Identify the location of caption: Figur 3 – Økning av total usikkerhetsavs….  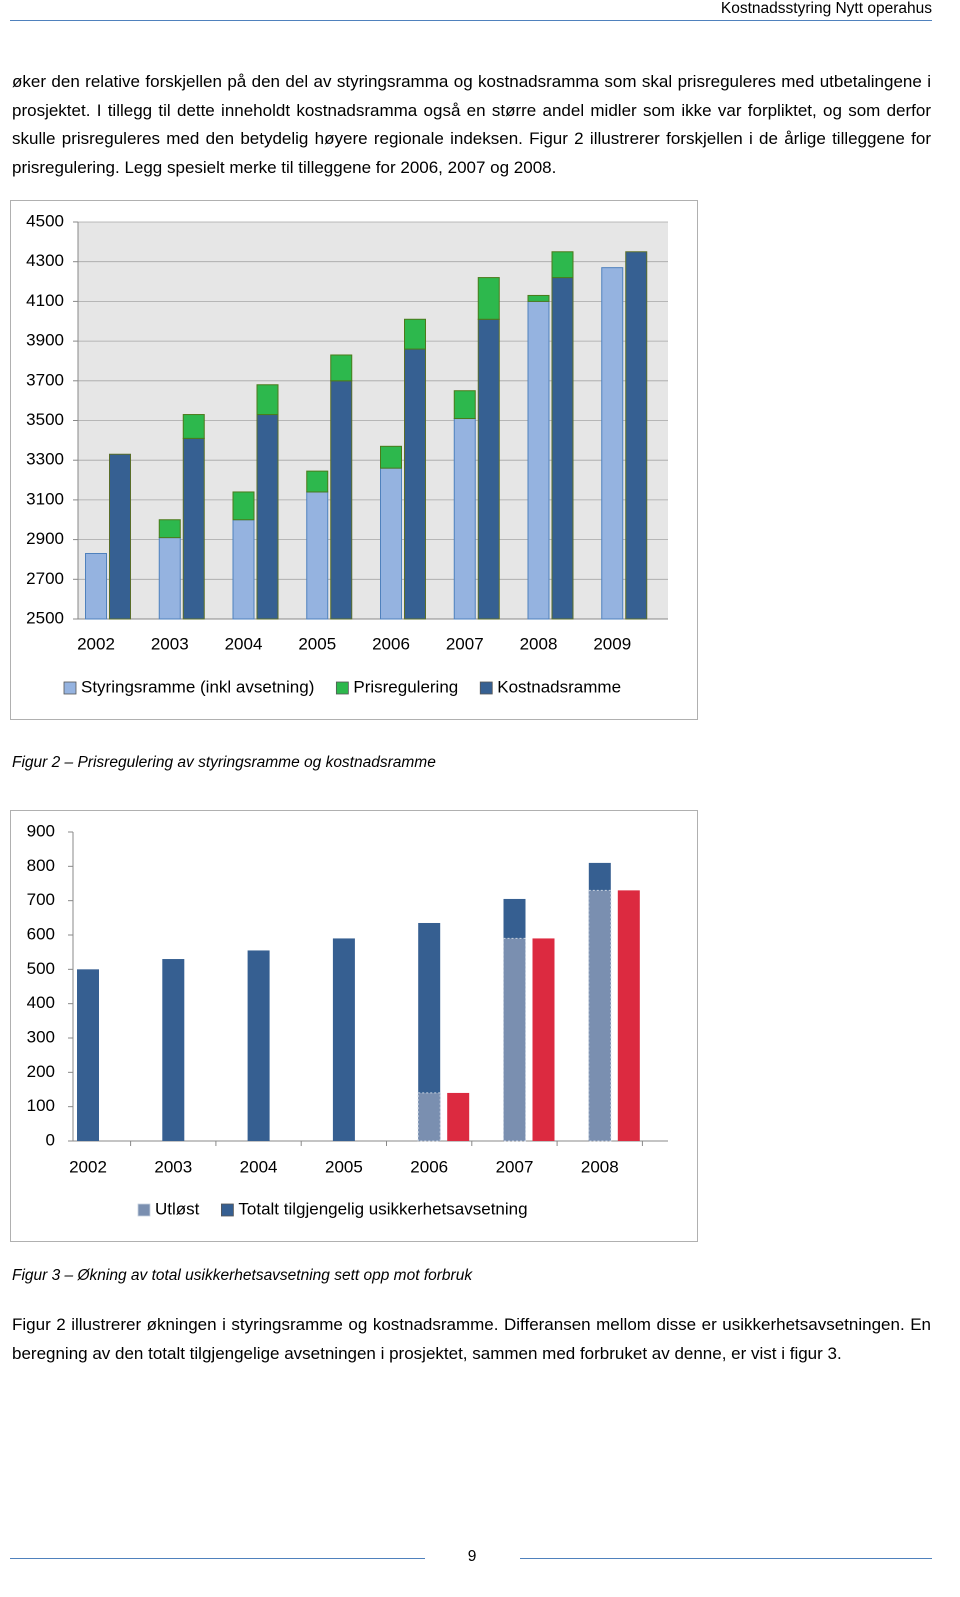
(242, 1275).